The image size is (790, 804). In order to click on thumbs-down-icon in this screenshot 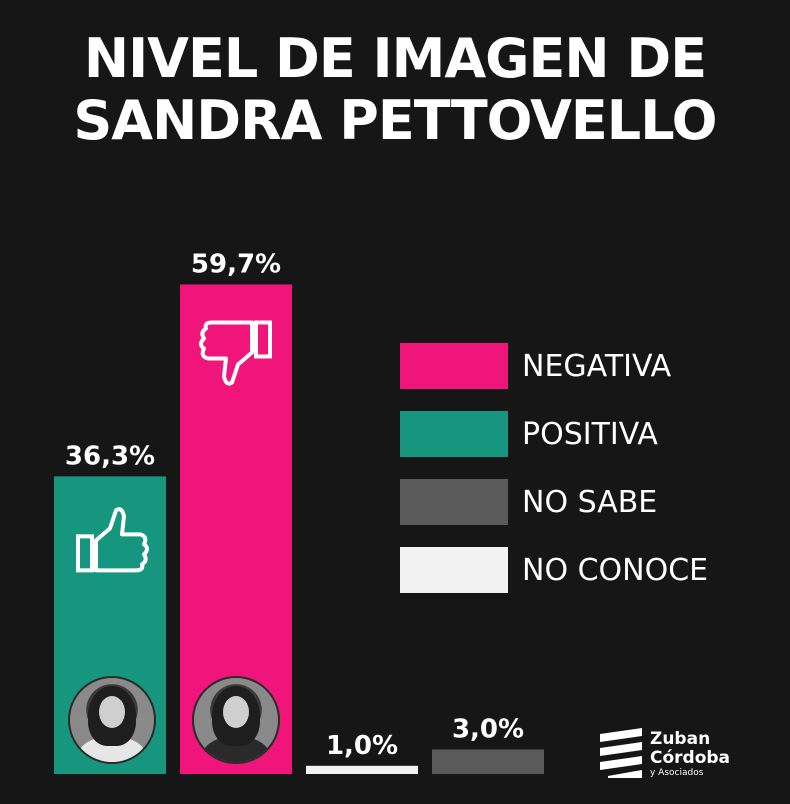, I will do `click(235, 353)`.